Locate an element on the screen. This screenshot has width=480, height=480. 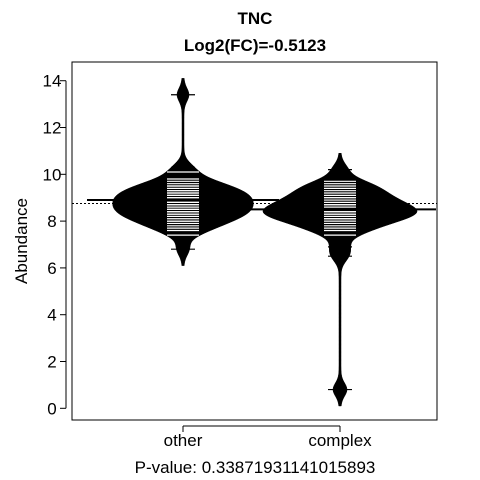
x-tick-label: other is located at coordinates (183, 440).